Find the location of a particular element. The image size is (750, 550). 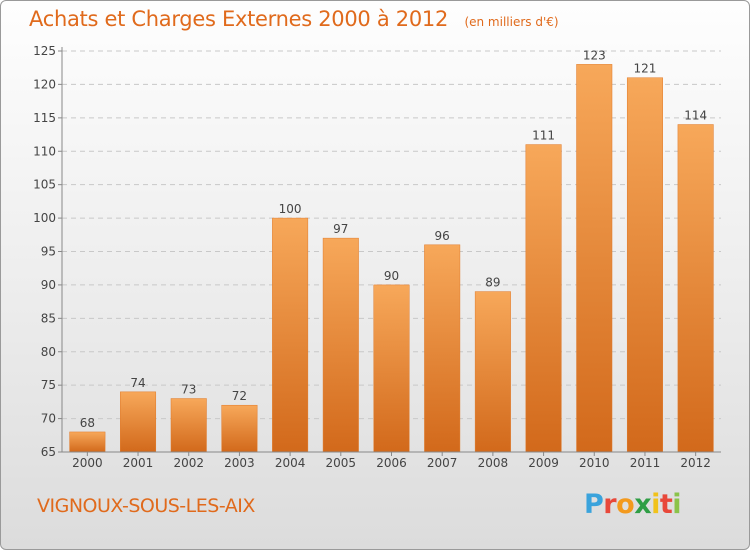

y-tick-label: 105 is located at coordinates (44, 185).